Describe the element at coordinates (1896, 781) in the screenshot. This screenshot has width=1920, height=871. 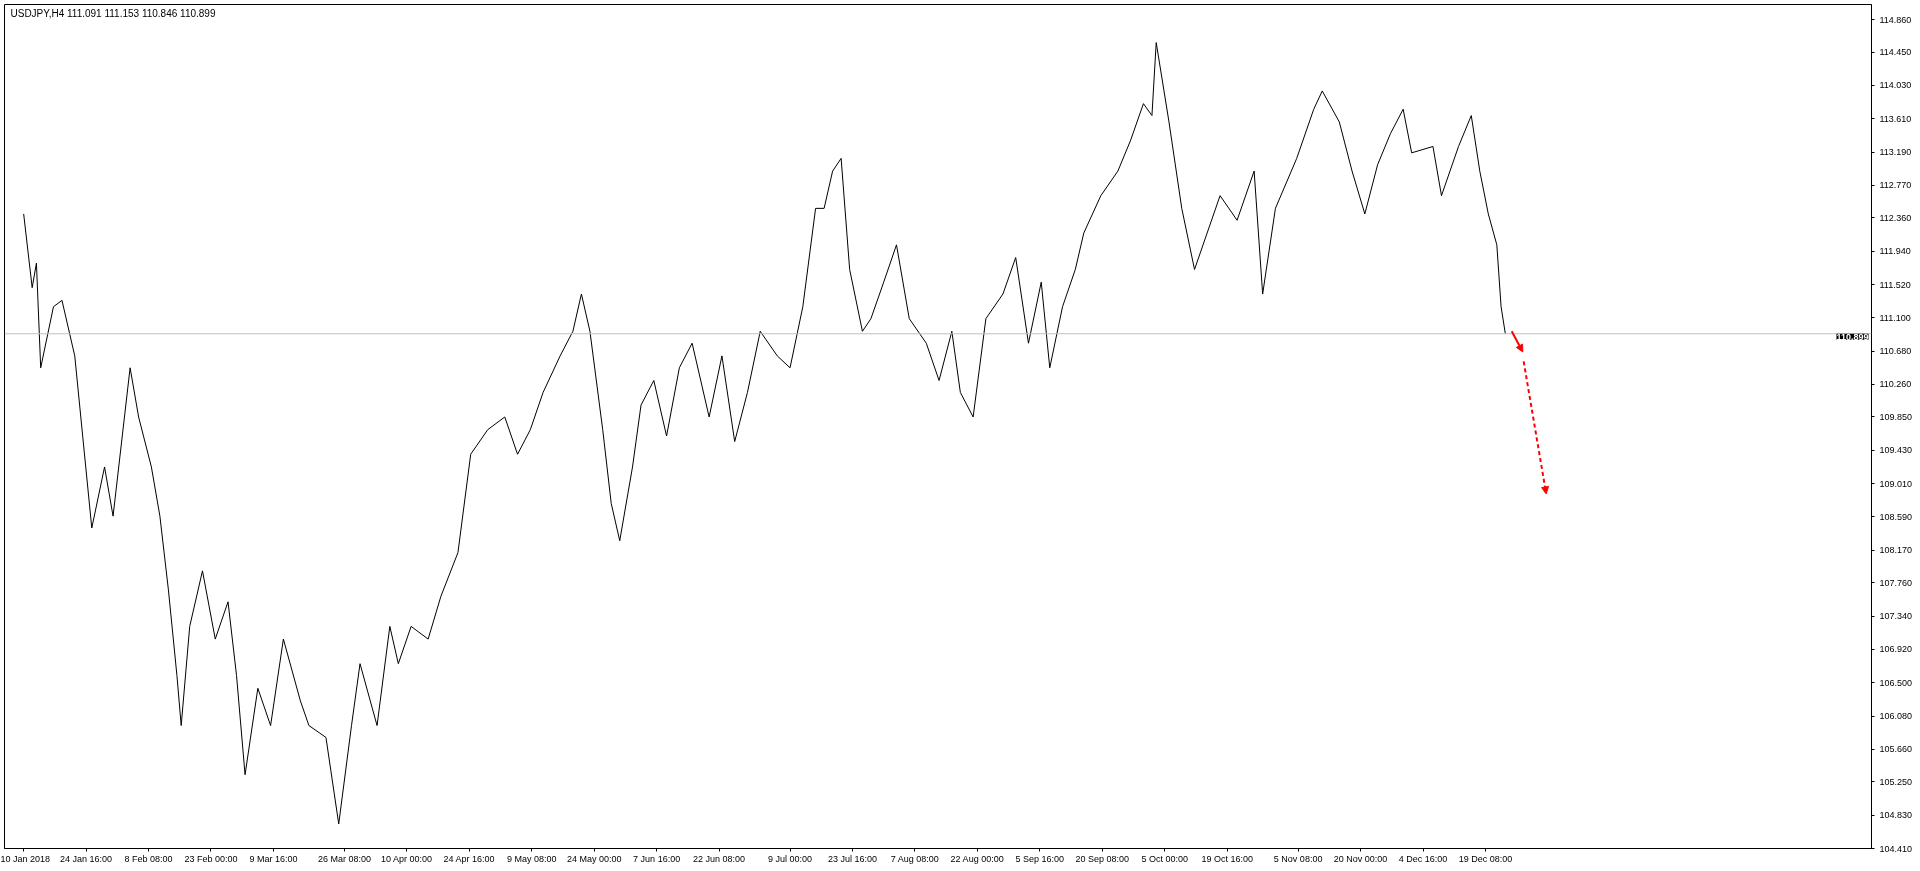
I see `y-tick-label: 105.250` at that location.